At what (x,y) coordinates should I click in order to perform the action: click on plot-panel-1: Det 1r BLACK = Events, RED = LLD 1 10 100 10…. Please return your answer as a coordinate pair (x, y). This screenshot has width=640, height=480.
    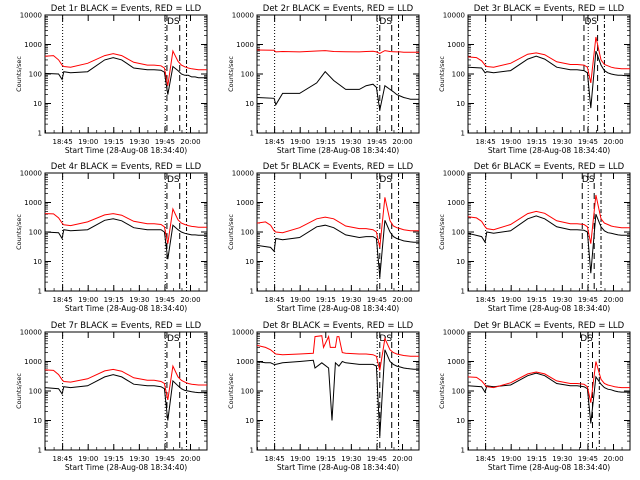
    Looking at the image, I should click on (111, 79).